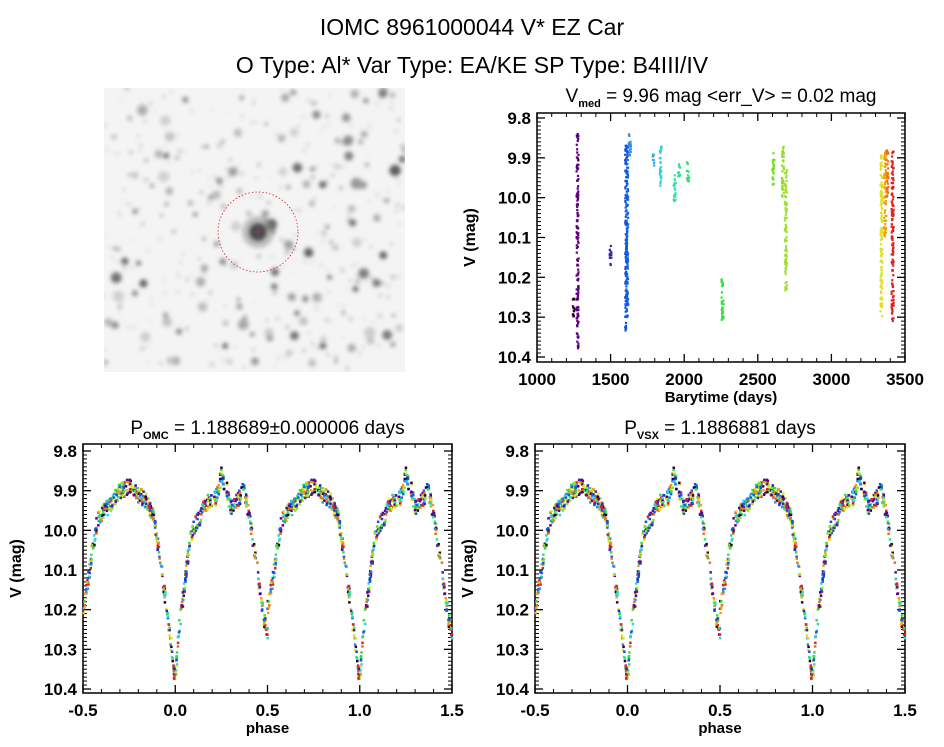  What do you see at coordinates (452, 710) in the screenshot?
I see `x-tick-label: 1.5` at bounding box center [452, 710].